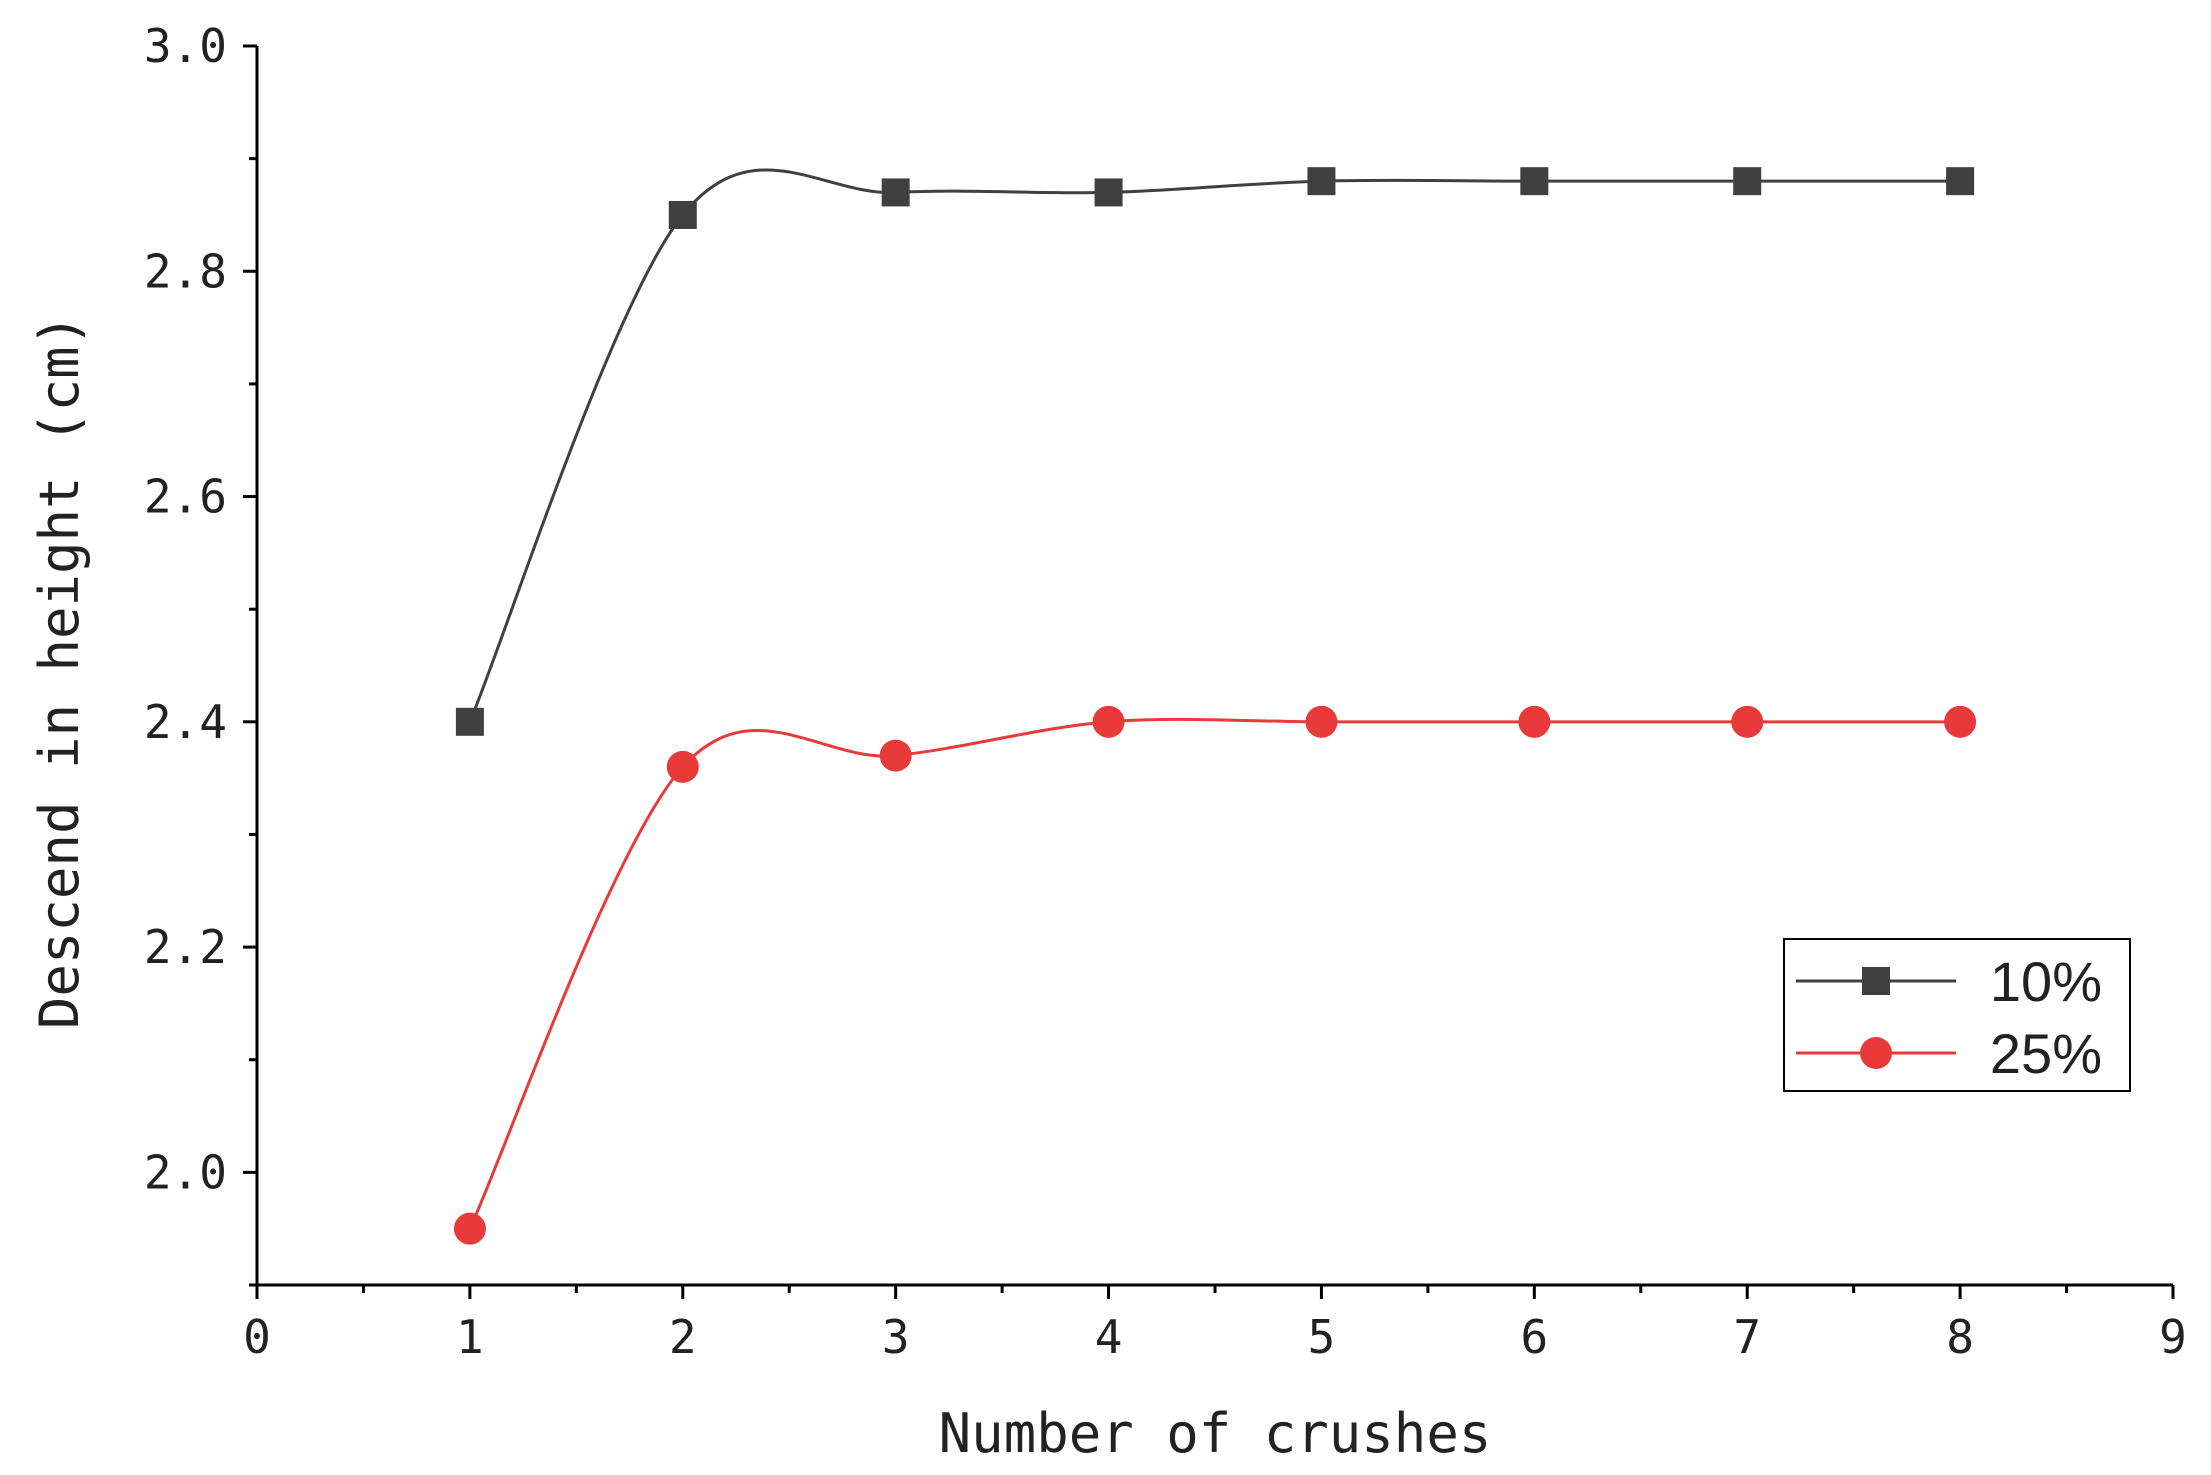  What do you see at coordinates (185, 46) in the screenshot?
I see `y-tick-label: 3.0` at bounding box center [185, 46].